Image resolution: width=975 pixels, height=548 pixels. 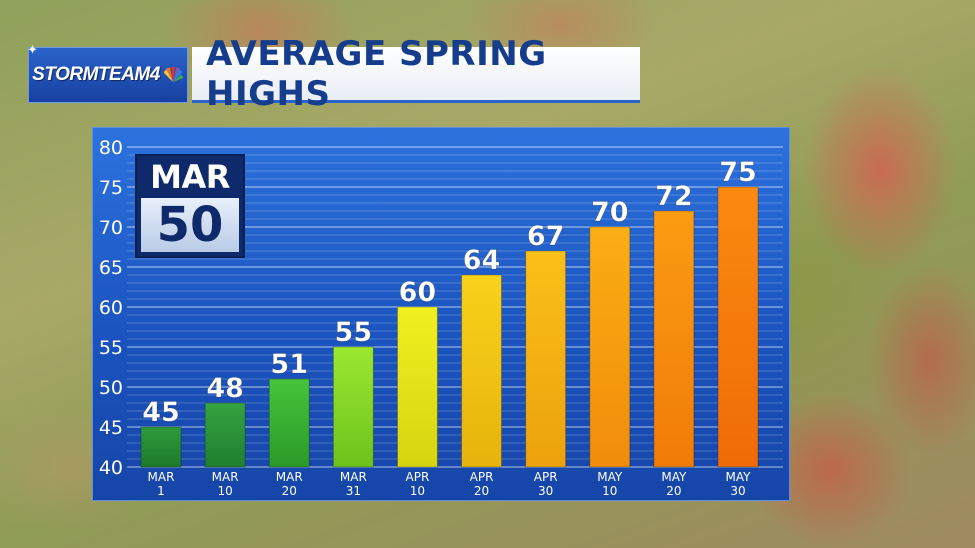 I want to click on highlight-box: MAR 18 50, so click(x=190, y=206).